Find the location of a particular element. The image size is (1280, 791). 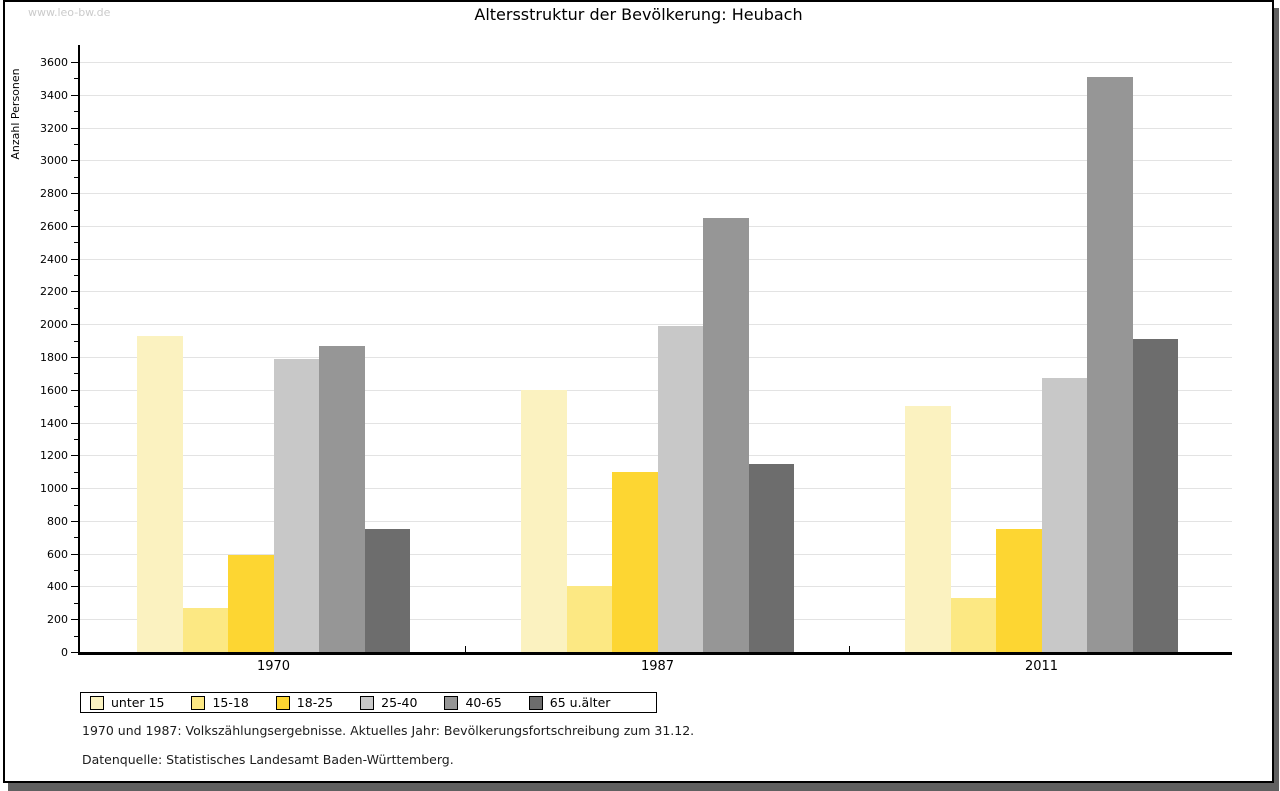

y-axis-line is located at coordinates (79, 350).